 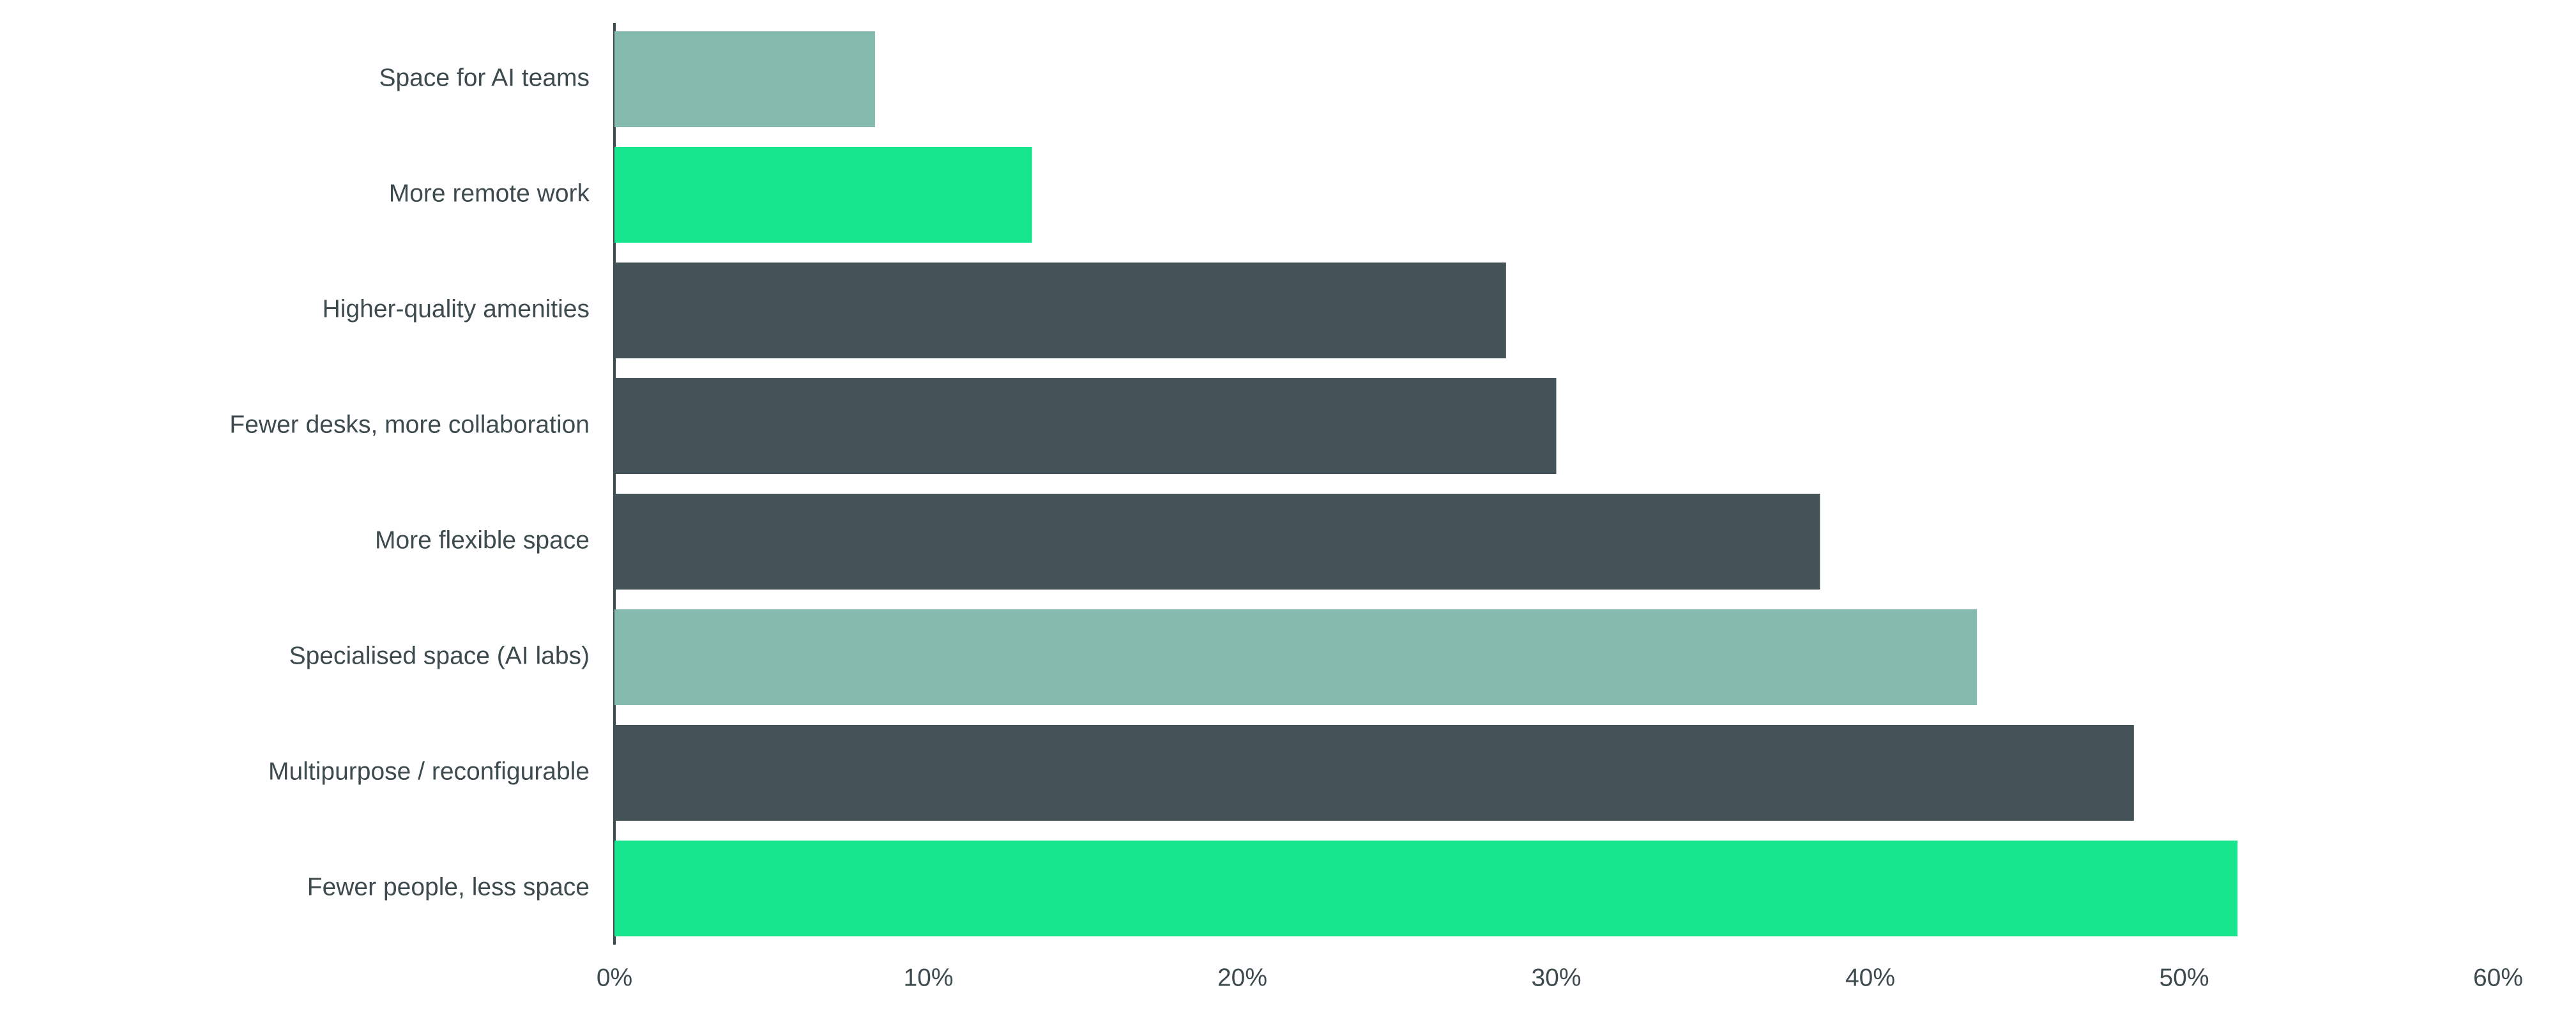 What do you see at coordinates (928, 978) in the screenshot?
I see `x-tick-label: 10%` at bounding box center [928, 978].